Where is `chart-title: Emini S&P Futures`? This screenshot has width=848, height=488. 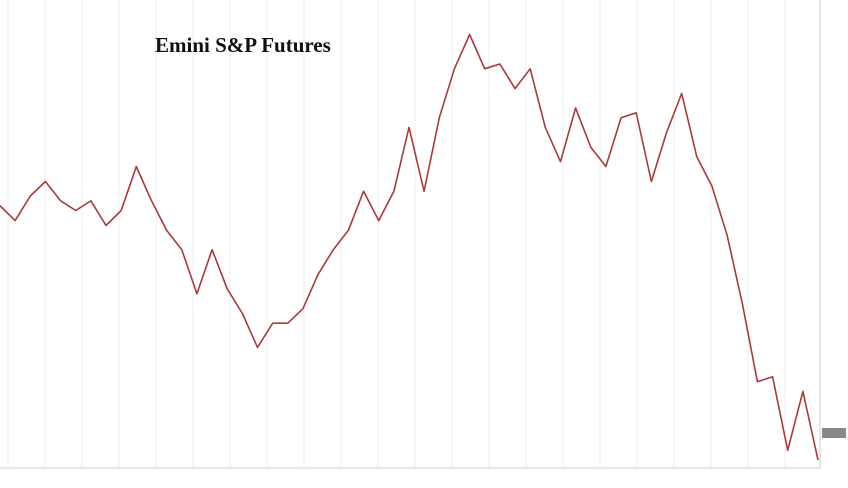
chart-title: Emini S&P Futures is located at coordinates (243, 45).